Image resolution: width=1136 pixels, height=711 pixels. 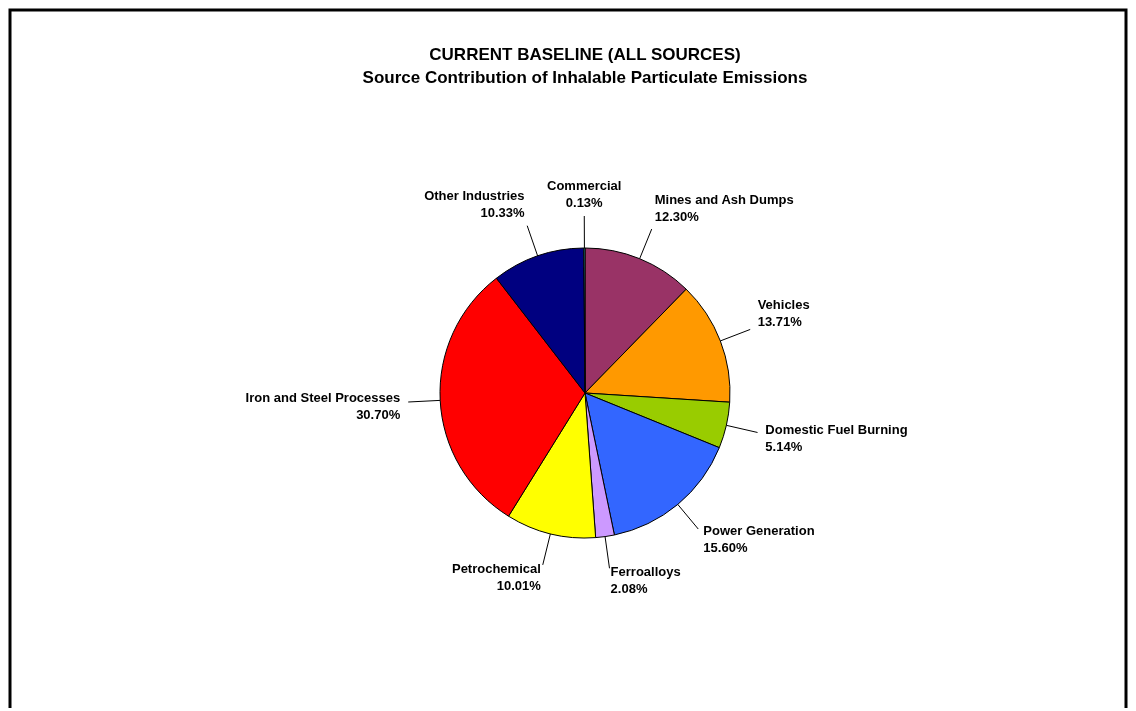 I want to click on chart-subtitle: Source Contribution of Inhalable Particulate Emissions, so click(x=585, y=77).